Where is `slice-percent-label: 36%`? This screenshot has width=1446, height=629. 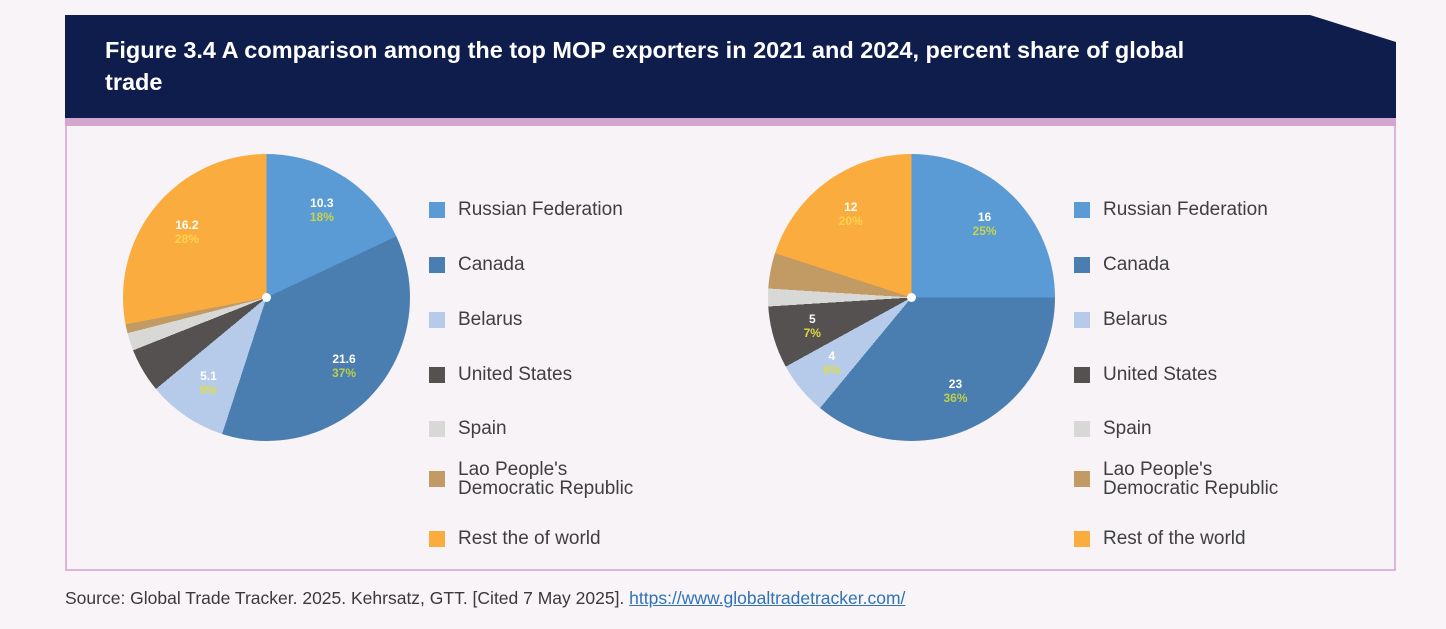 slice-percent-label: 36% is located at coordinates (955, 397).